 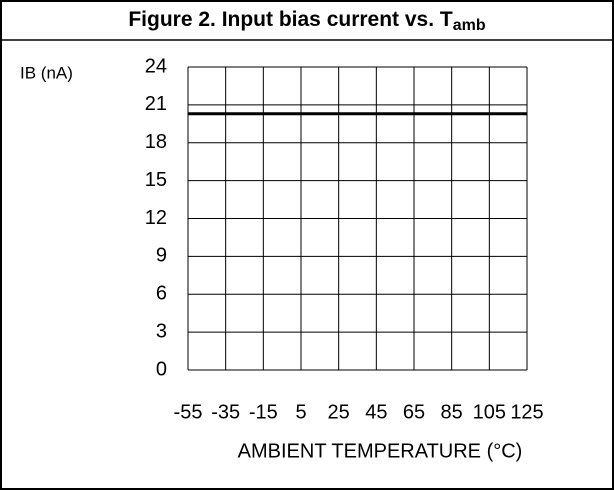 I want to click on y-tick-label: 9, so click(x=161, y=256).